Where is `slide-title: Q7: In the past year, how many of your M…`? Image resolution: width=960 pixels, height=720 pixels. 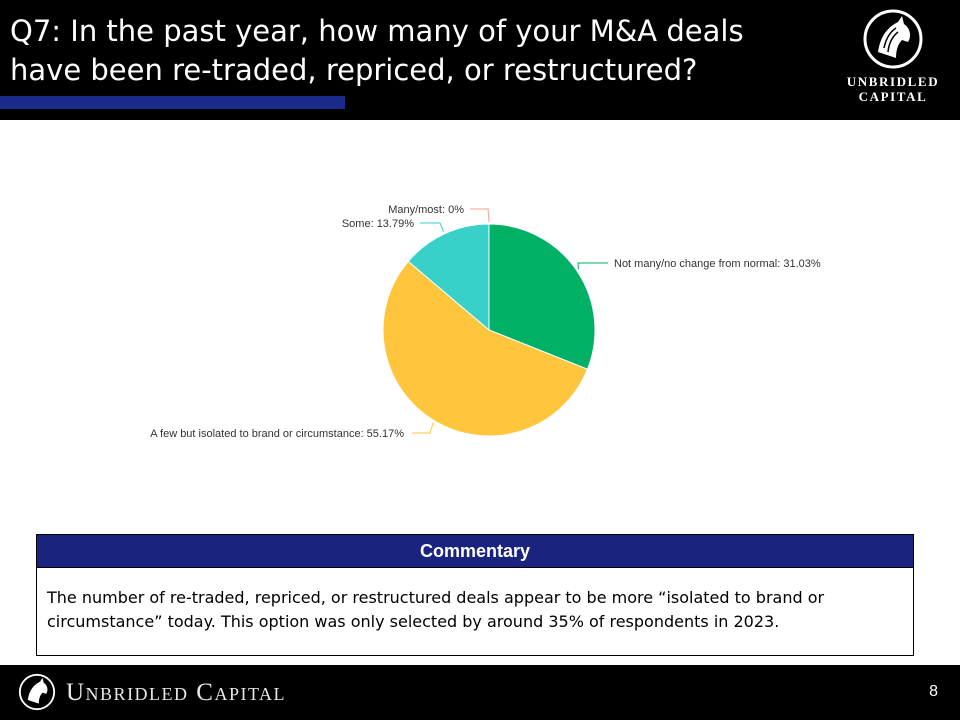
slide-title: Q7: In the past year, how many of your M… is located at coordinates (410, 51).